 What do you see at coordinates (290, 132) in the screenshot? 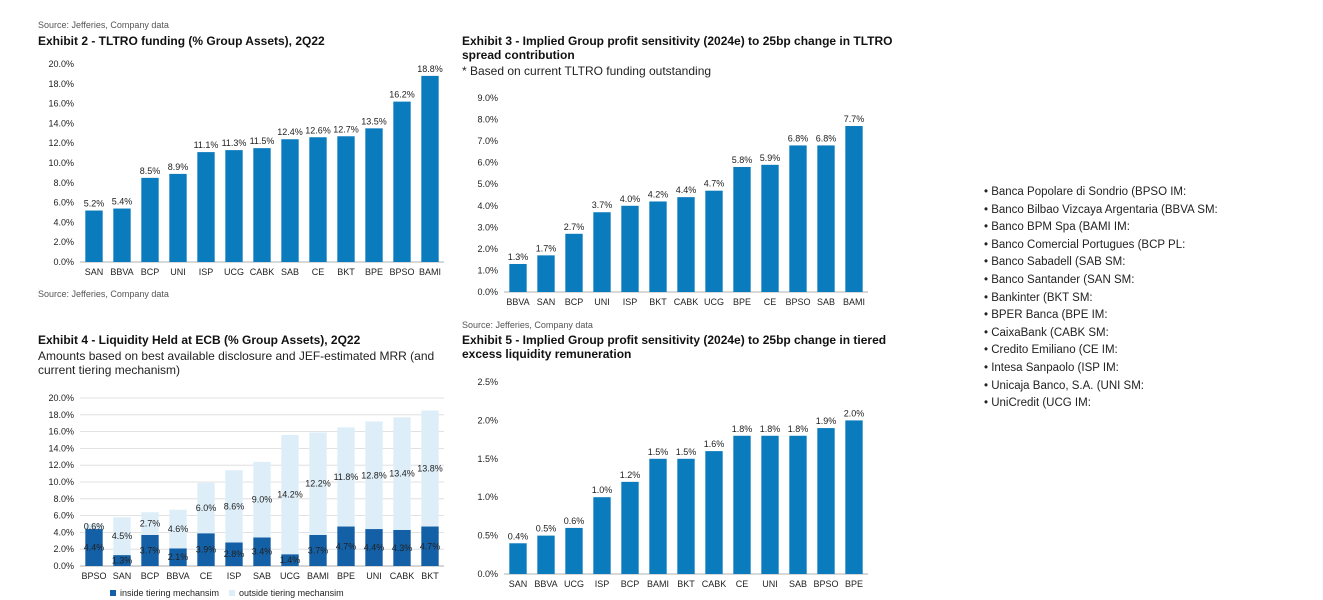
I see `data-label: 12.4%` at bounding box center [290, 132].